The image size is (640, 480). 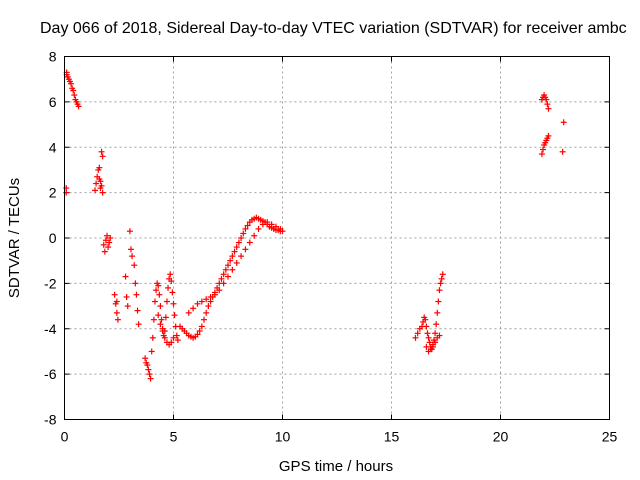 What do you see at coordinates (53, 57) in the screenshot?
I see `y-tick-label: 8` at bounding box center [53, 57].